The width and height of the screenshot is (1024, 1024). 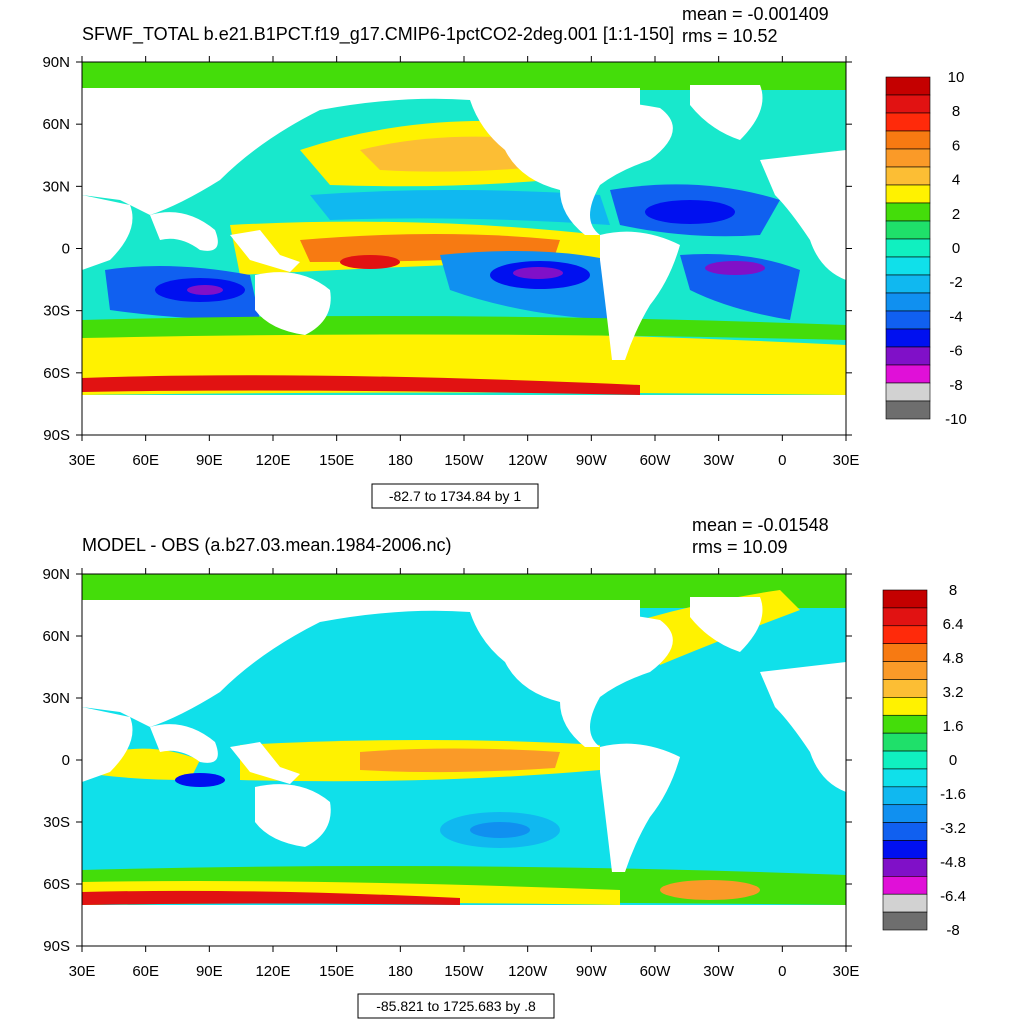 What do you see at coordinates (735, 268) in the screenshot?
I see `south-atlantic-min` at bounding box center [735, 268].